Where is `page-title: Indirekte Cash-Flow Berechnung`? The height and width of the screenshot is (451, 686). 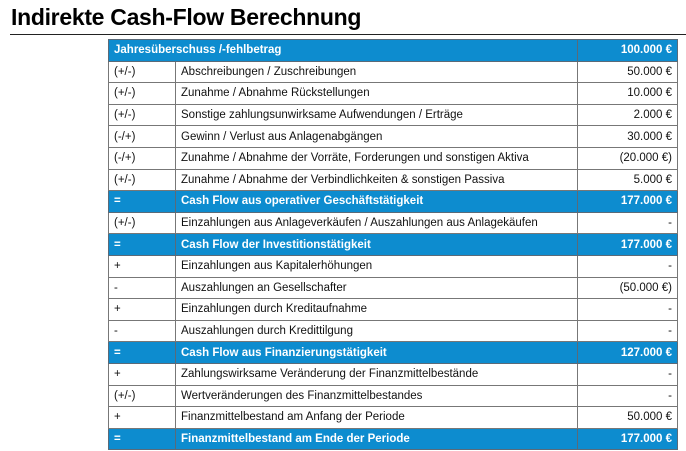 page-title: Indirekte Cash-Flow Berechnung is located at coordinates (186, 17).